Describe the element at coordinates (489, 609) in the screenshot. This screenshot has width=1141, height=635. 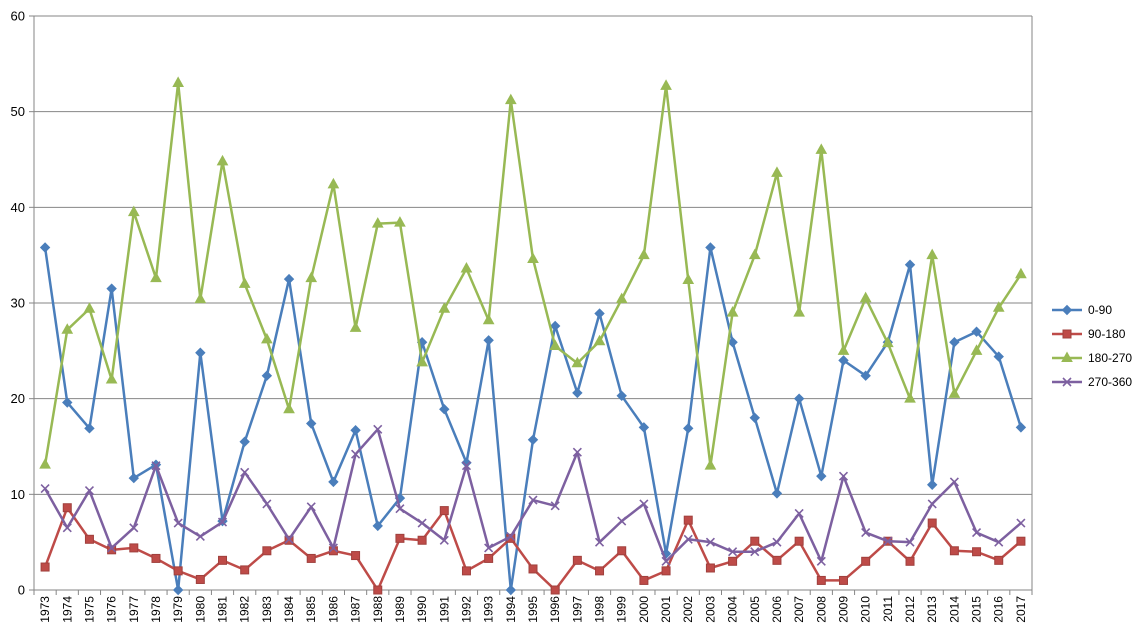
I see `x-tick-label: 1993` at that location.